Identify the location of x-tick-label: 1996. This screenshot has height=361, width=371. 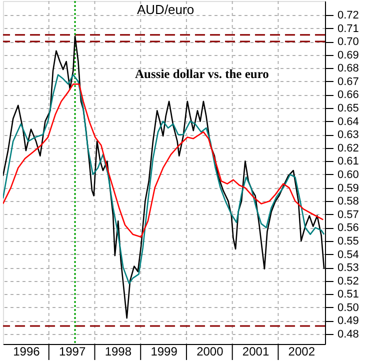
(26, 351).